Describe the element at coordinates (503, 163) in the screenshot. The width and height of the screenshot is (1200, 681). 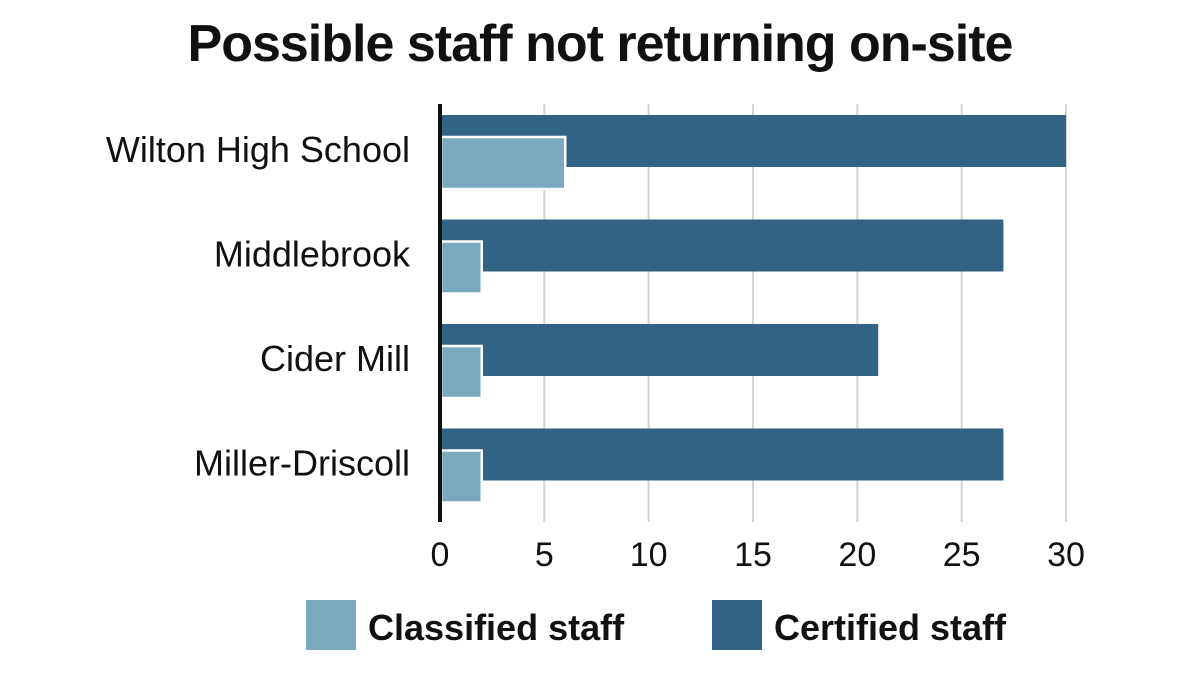
I see `bar-classified-wilton-high-school` at that location.